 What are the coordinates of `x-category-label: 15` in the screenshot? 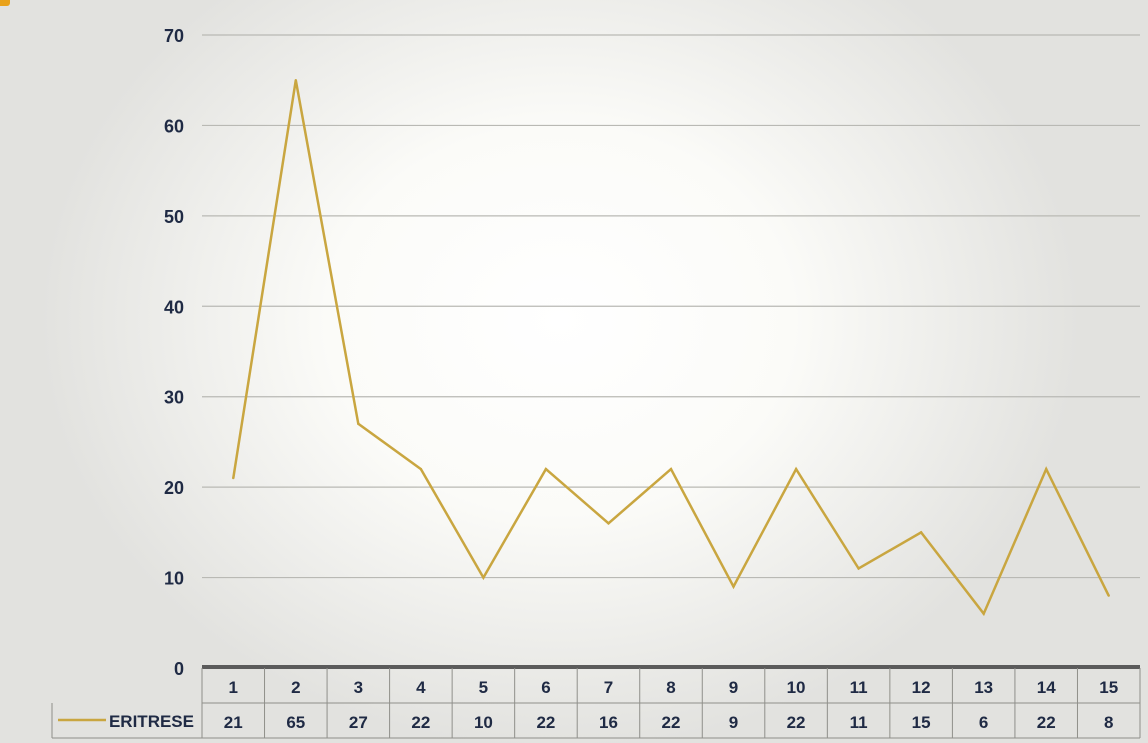 It's located at (1108, 687).